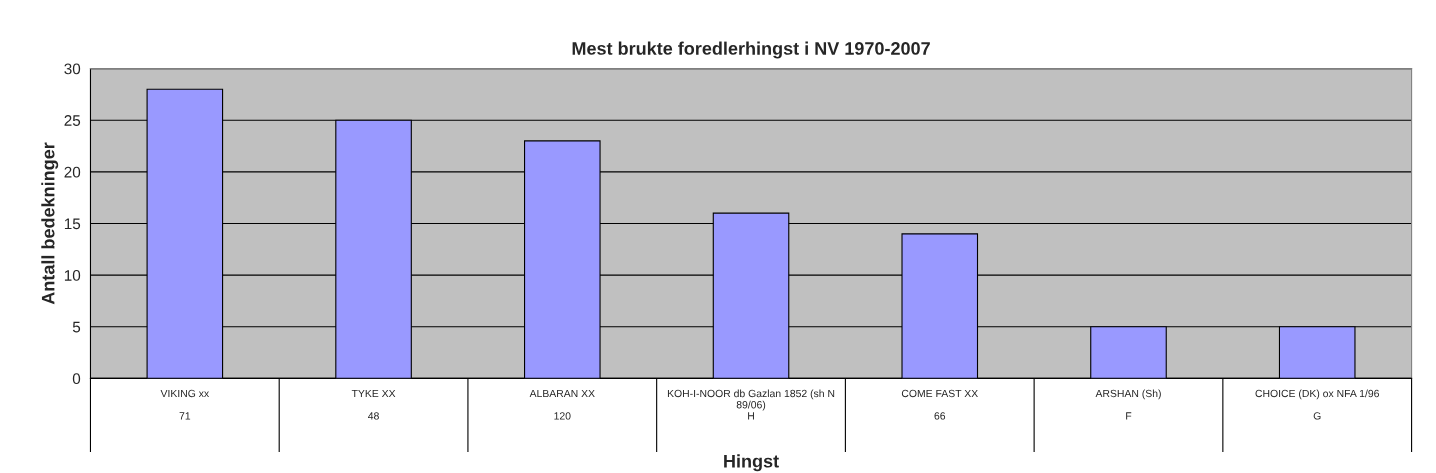  Describe the element at coordinates (751, 50) in the screenshot. I see `chart-title: Mest brukte foredlerhingst i NV 1970-2007` at that location.